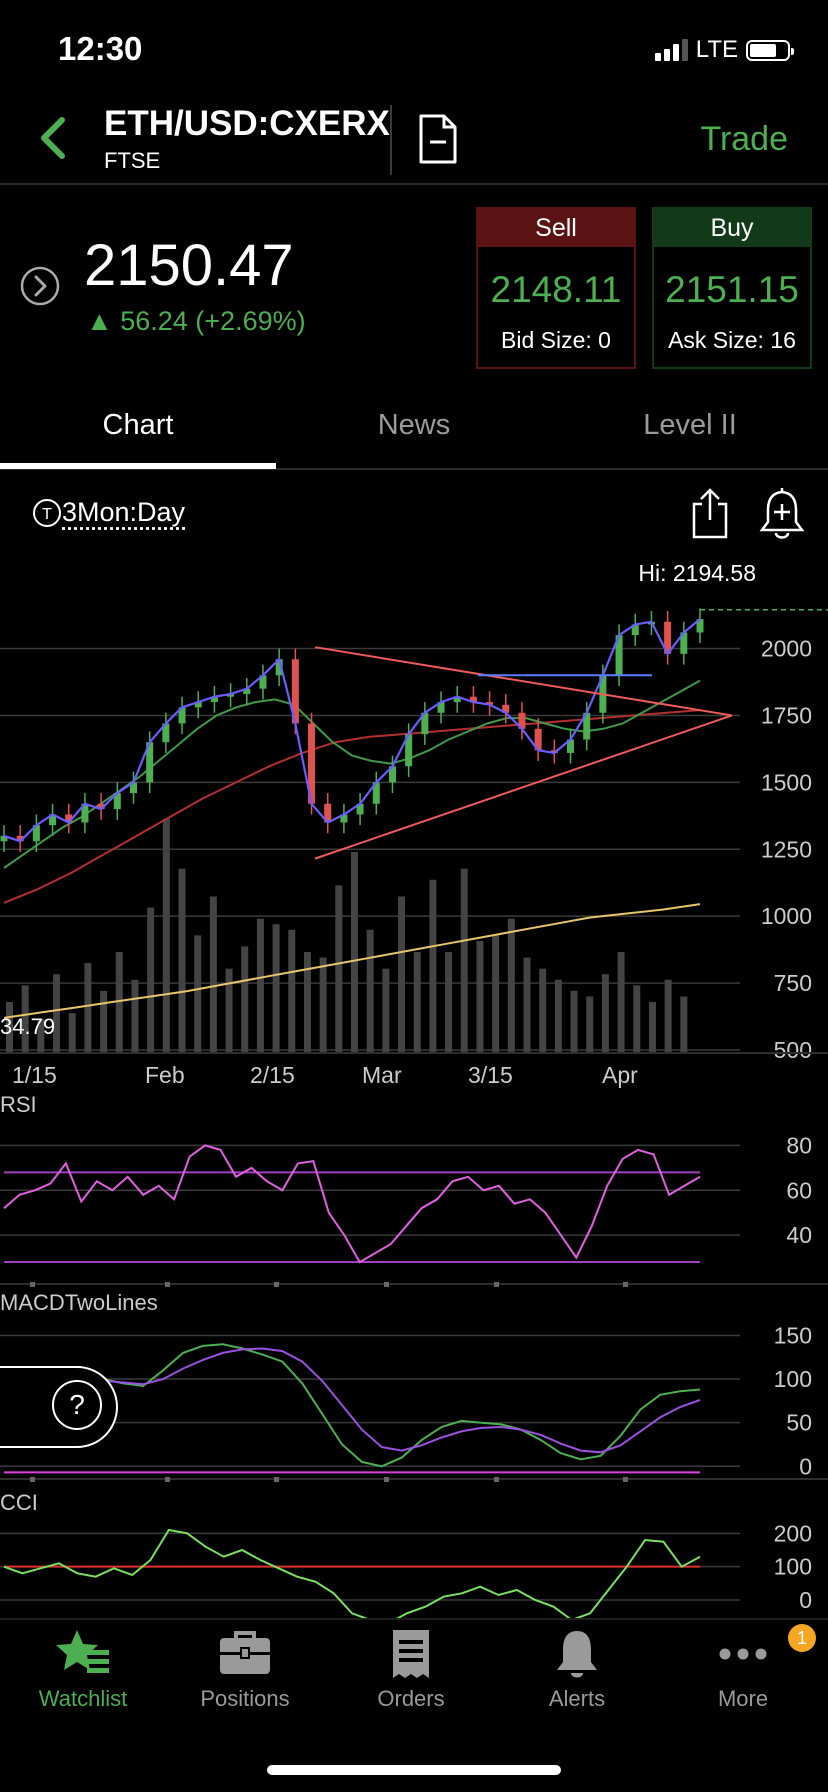  What do you see at coordinates (786, 649) in the screenshot?
I see `y-tick-label: 2000` at bounding box center [786, 649].